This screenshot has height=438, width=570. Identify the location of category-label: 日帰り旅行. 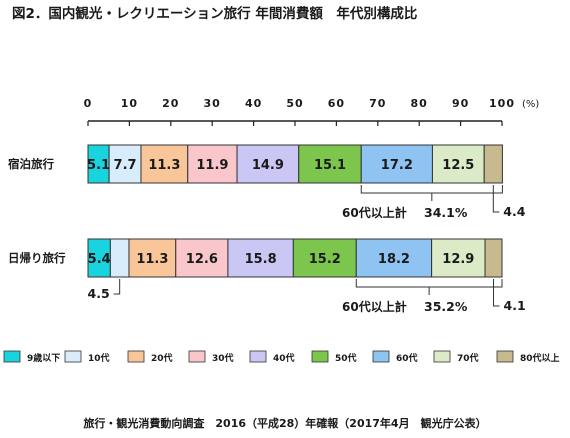
(37, 258).